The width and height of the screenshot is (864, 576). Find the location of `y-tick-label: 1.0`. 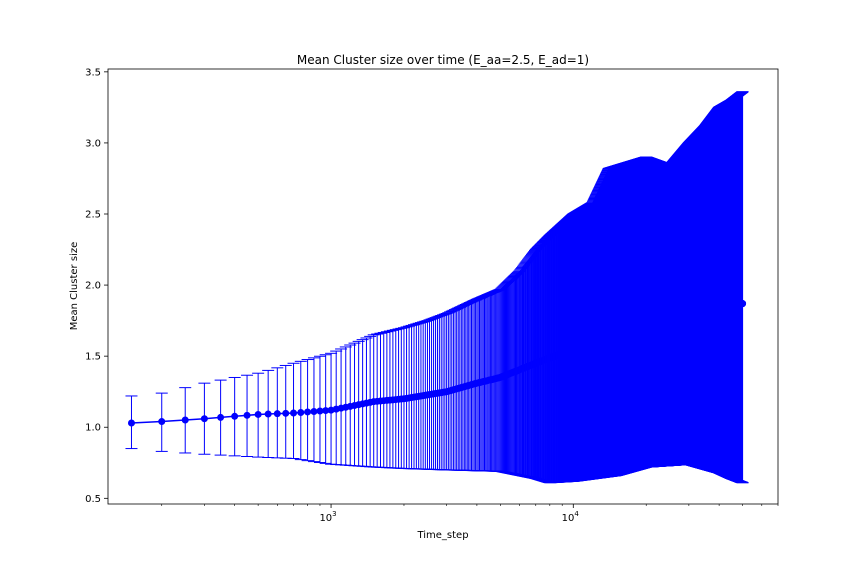

y-tick-label: 1.0 is located at coordinates (93, 428).